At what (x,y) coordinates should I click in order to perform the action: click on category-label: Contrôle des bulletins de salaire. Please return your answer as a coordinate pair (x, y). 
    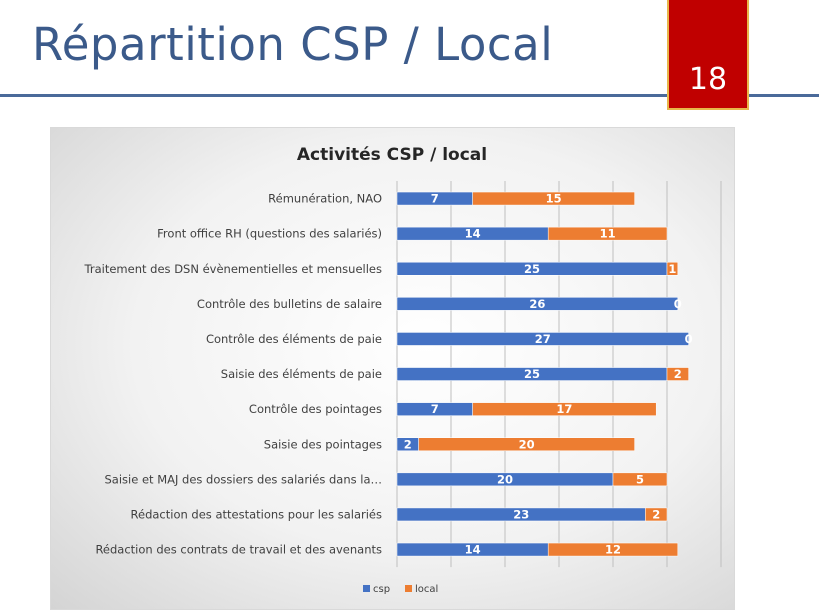
    Looking at the image, I should click on (289, 304).